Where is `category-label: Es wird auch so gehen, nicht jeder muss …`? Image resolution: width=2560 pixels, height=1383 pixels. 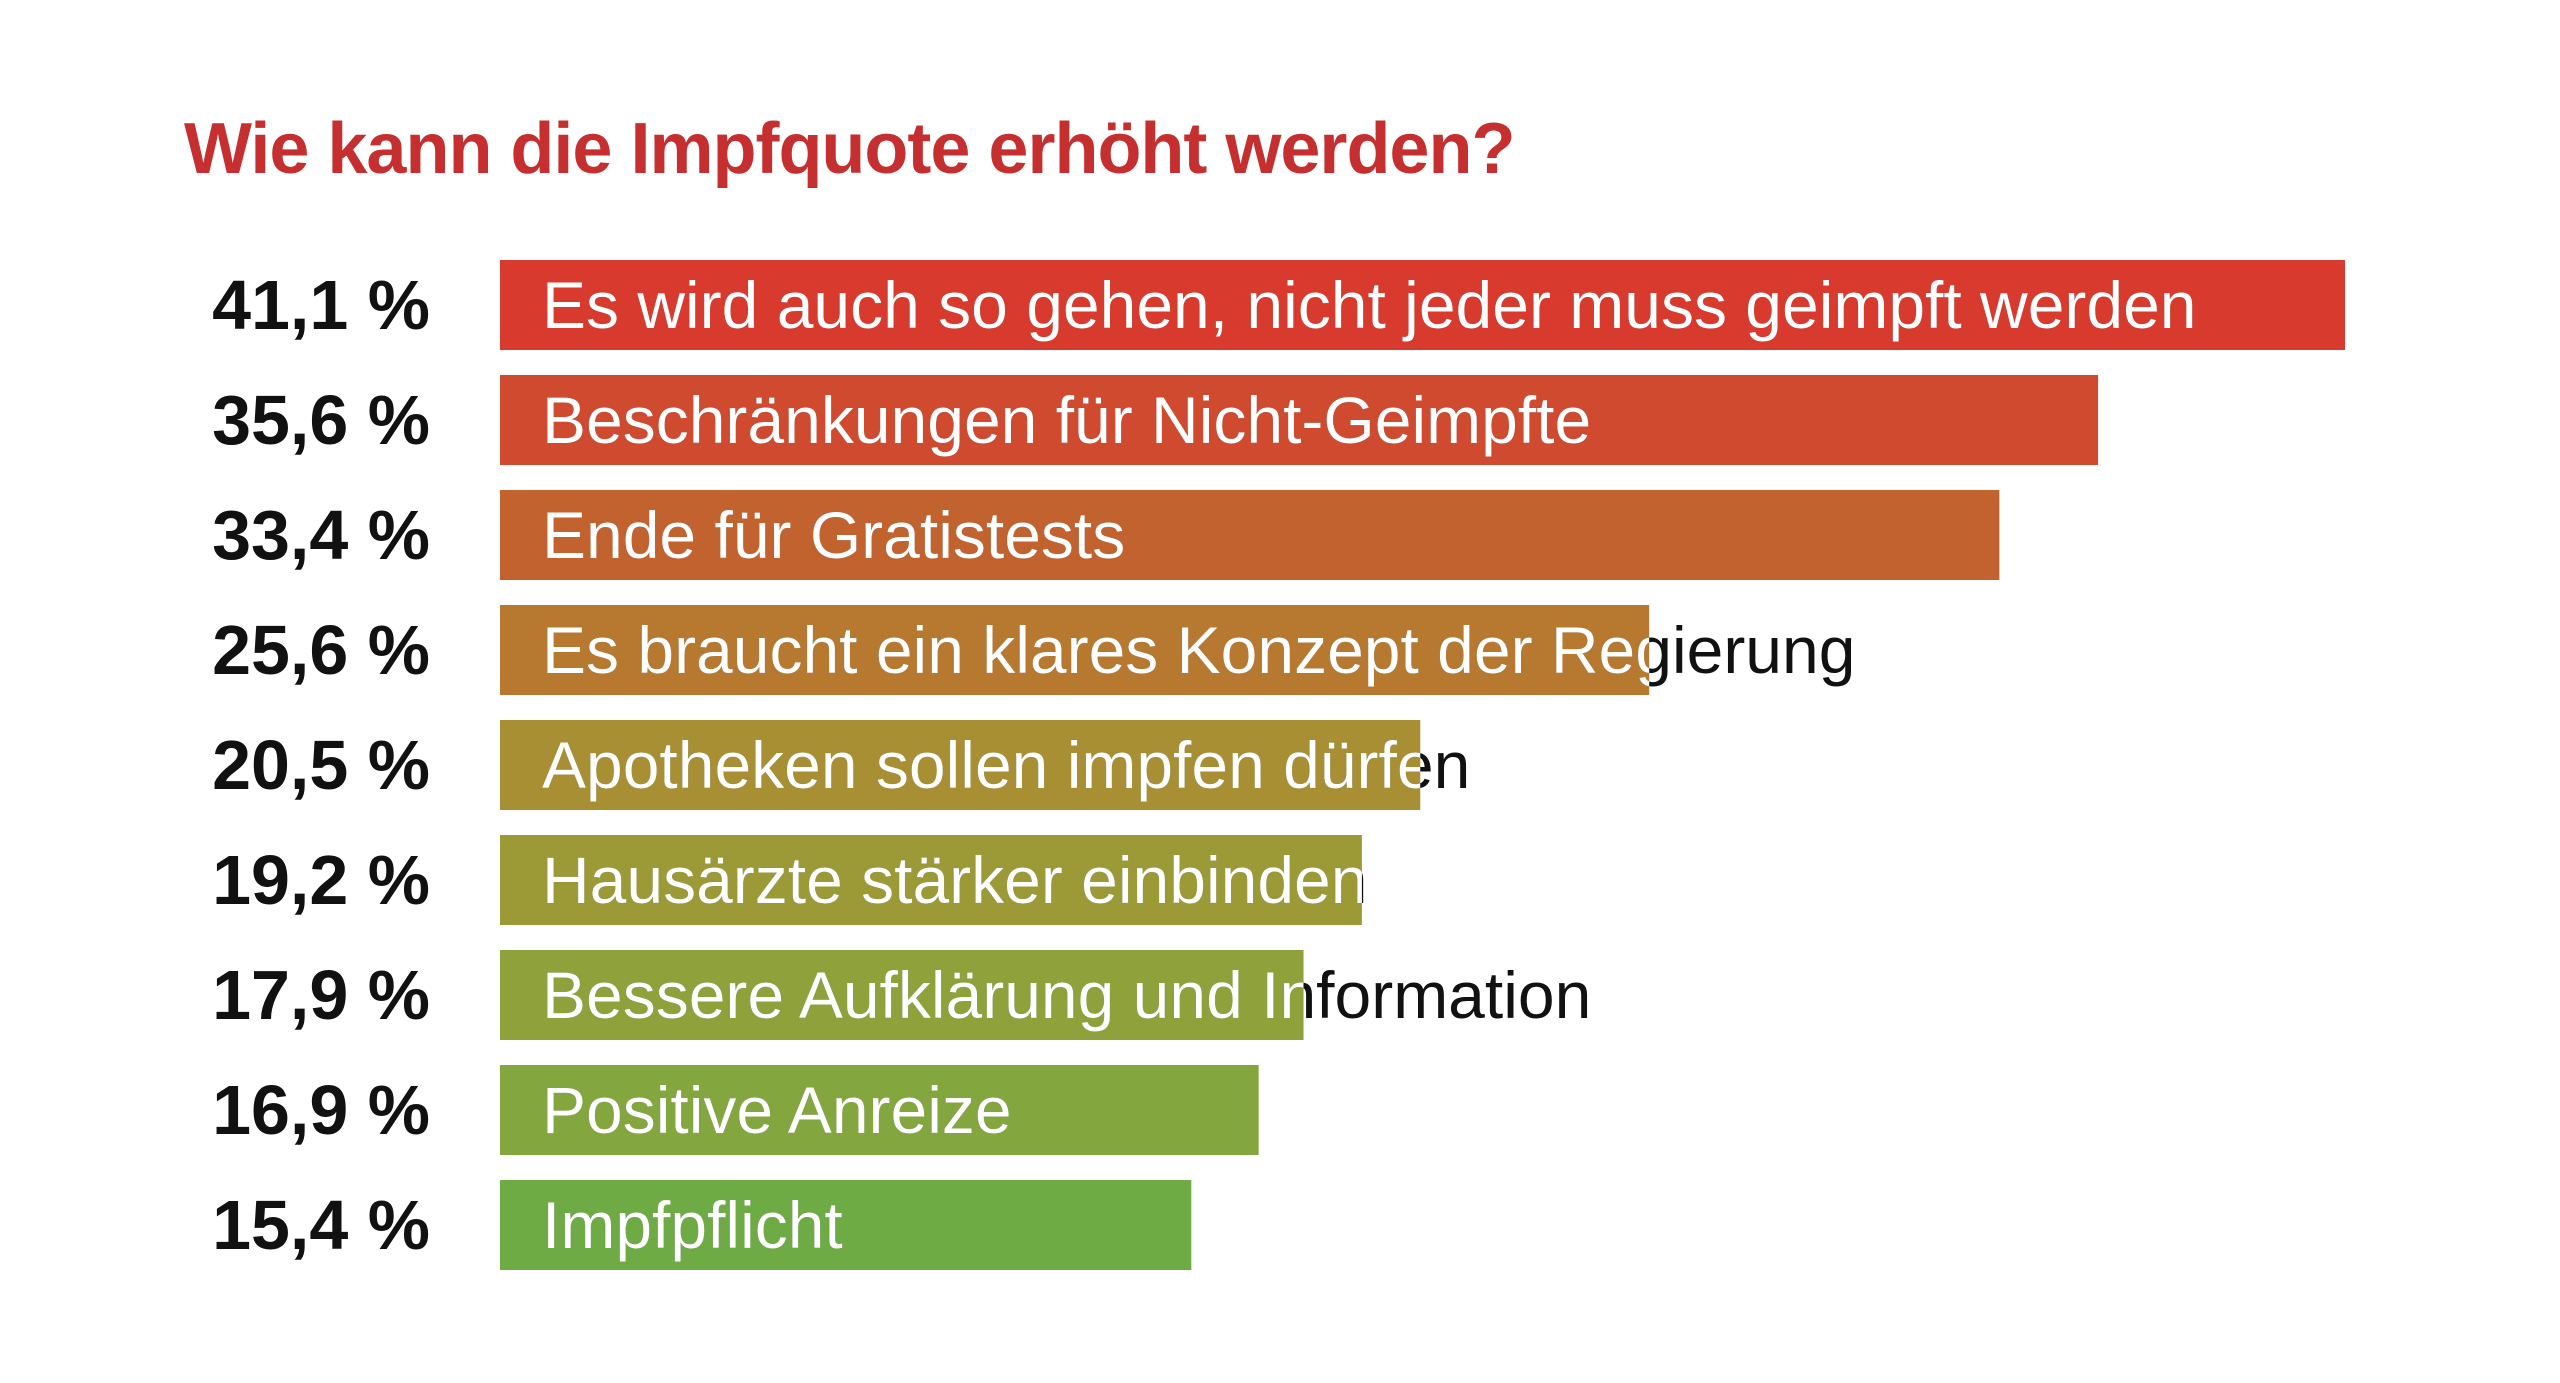 category-label: Es wird auch so gehen, nicht jeder muss … is located at coordinates (1369, 305).